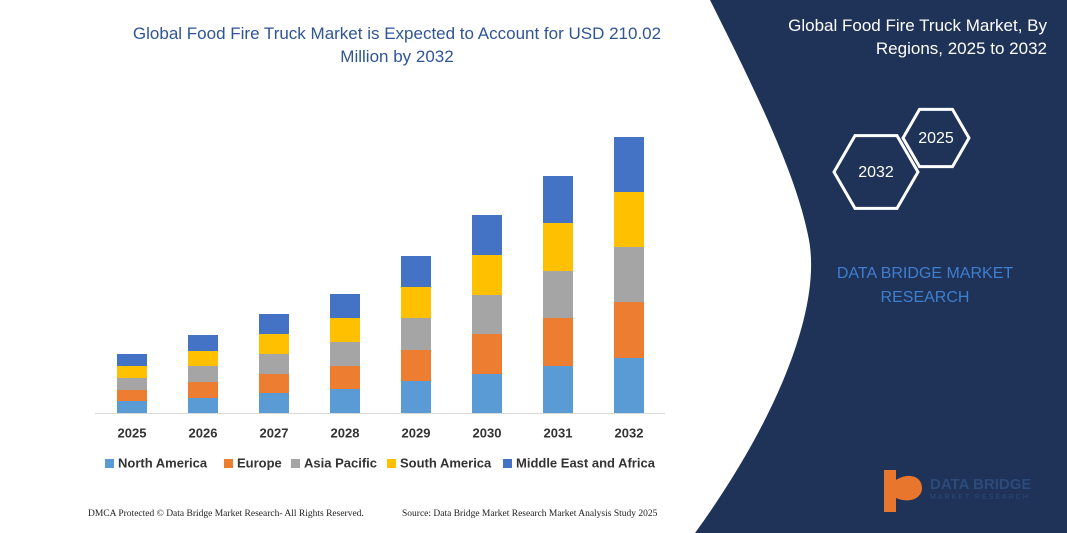 The image size is (1067, 533). I want to click on logo-tagline: MARKET RESEARCH, so click(980, 497).